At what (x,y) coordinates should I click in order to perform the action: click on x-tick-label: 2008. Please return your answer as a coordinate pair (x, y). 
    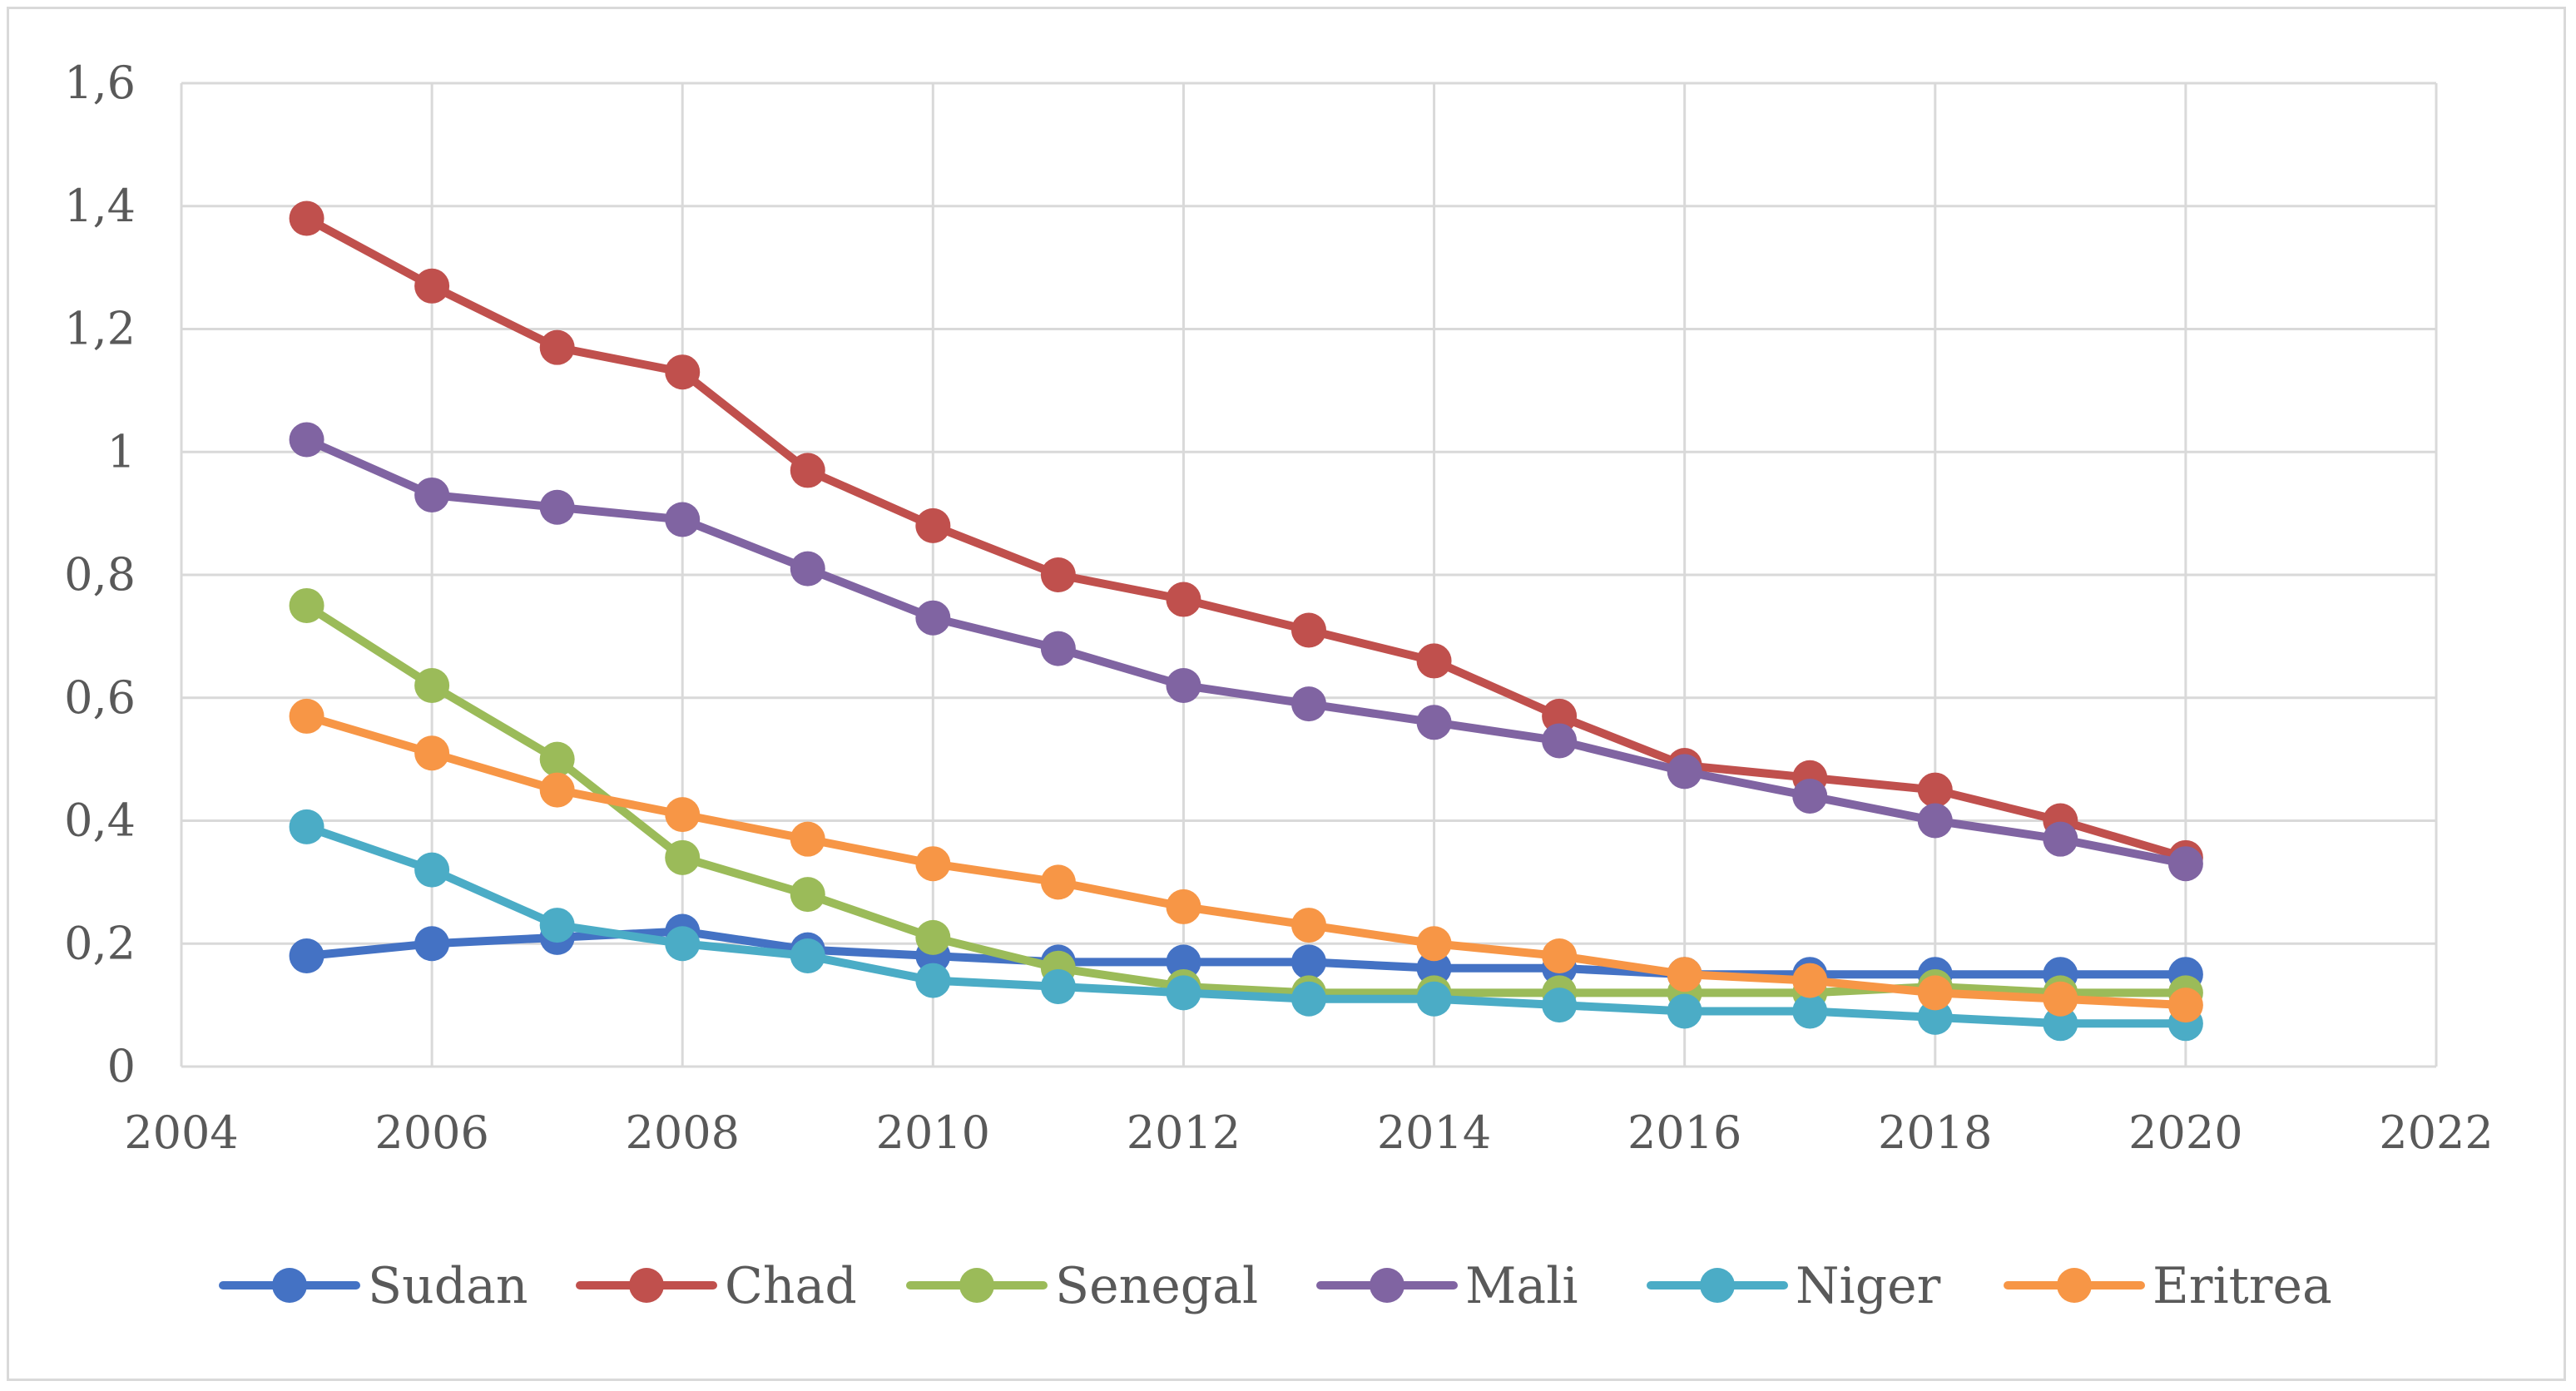
    Looking at the image, I should click on (683, 1132).